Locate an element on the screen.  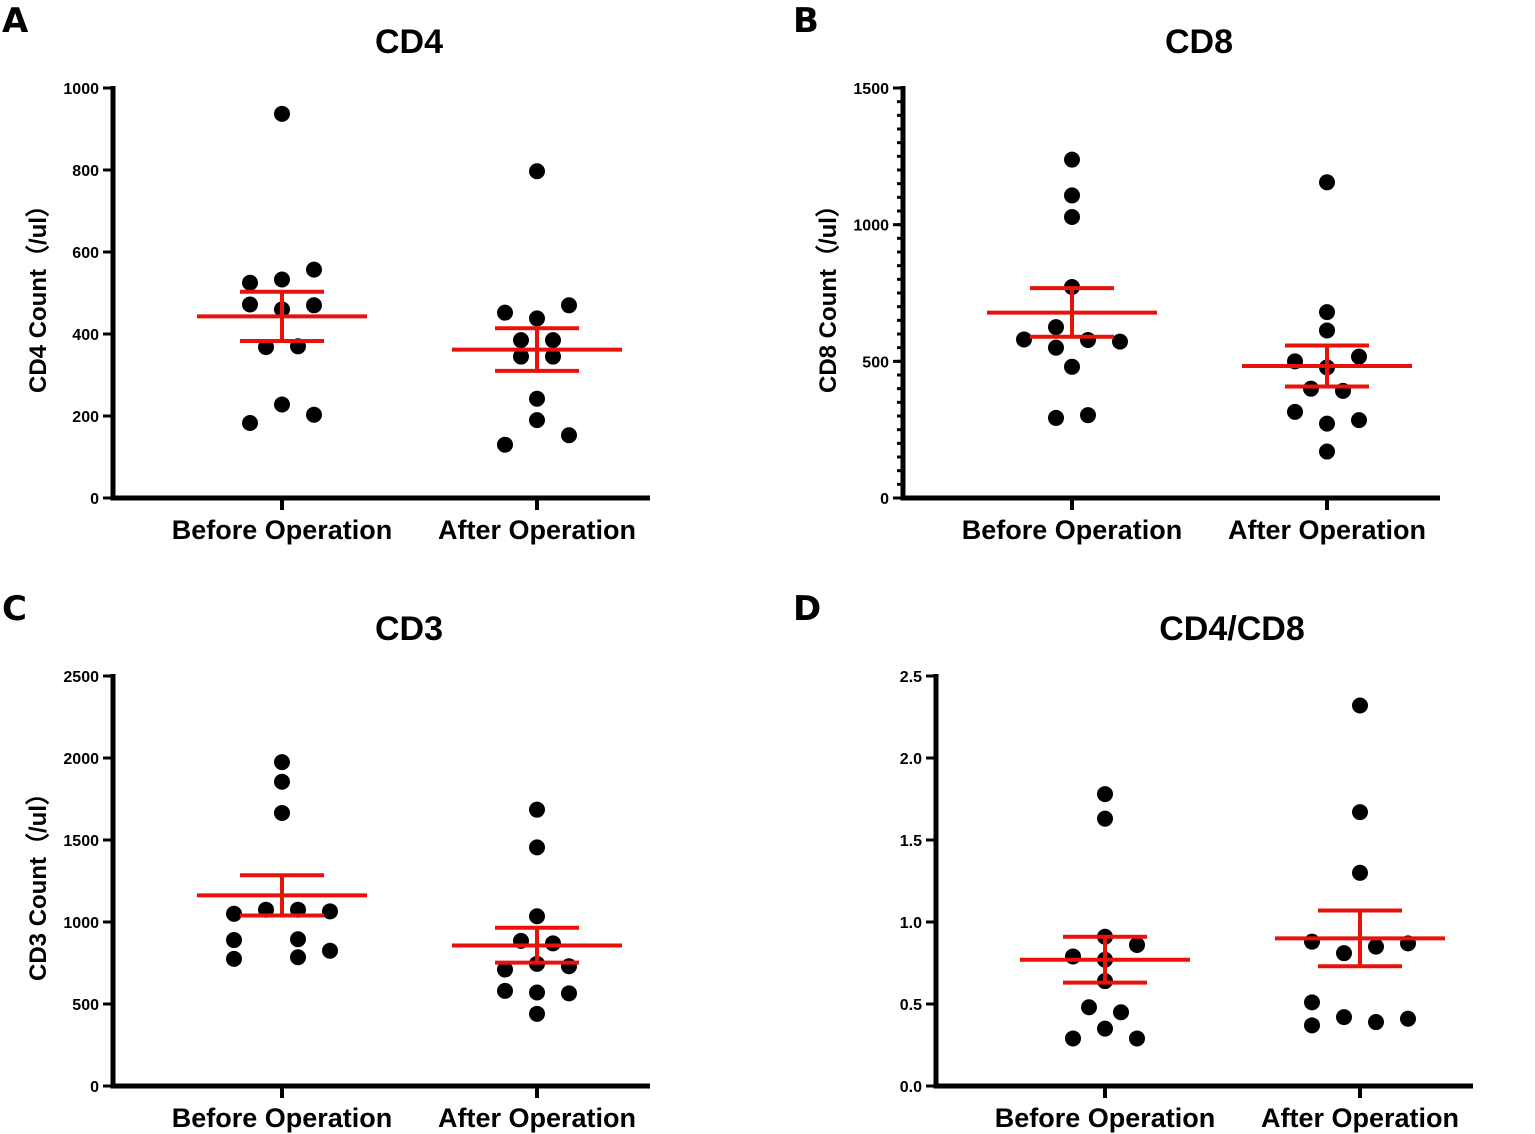
panel-letter: A is located at coordinates (15, 21).